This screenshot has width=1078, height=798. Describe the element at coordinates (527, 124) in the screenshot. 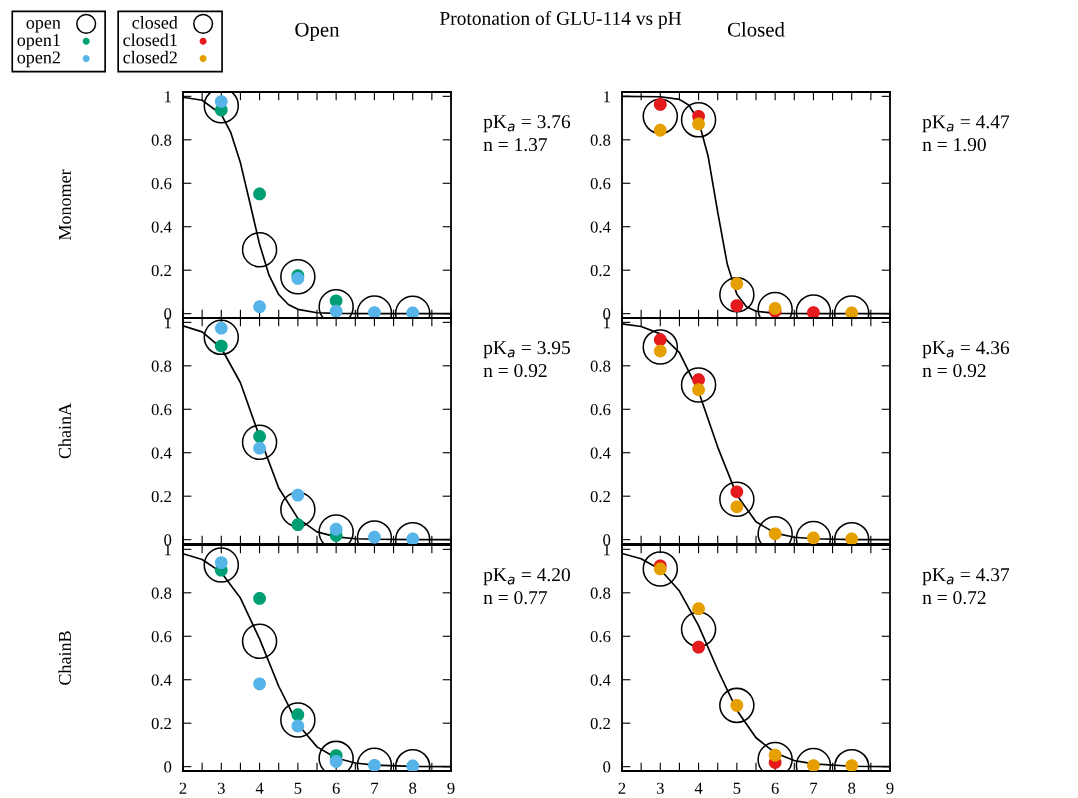

I see `text: pK$_{a}$ = 3.76` at that location.